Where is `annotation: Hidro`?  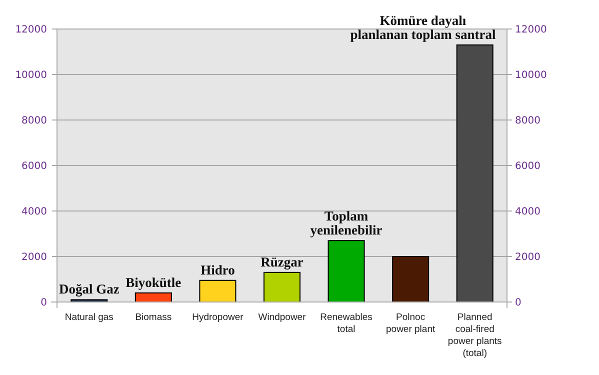 annotation: Hidro is located at coordinates (218, 270).